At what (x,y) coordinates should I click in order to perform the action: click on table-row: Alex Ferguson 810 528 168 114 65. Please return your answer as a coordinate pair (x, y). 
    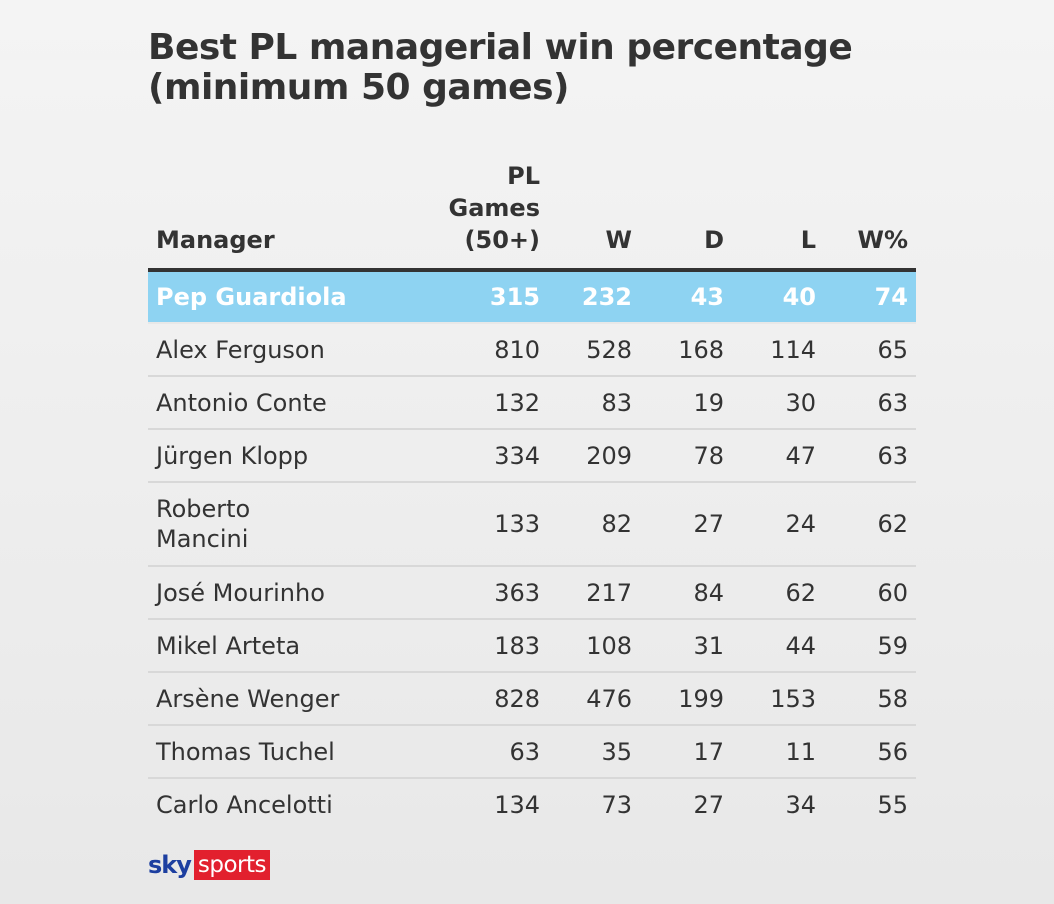
    Looking at the image, I should click on (532, 350).